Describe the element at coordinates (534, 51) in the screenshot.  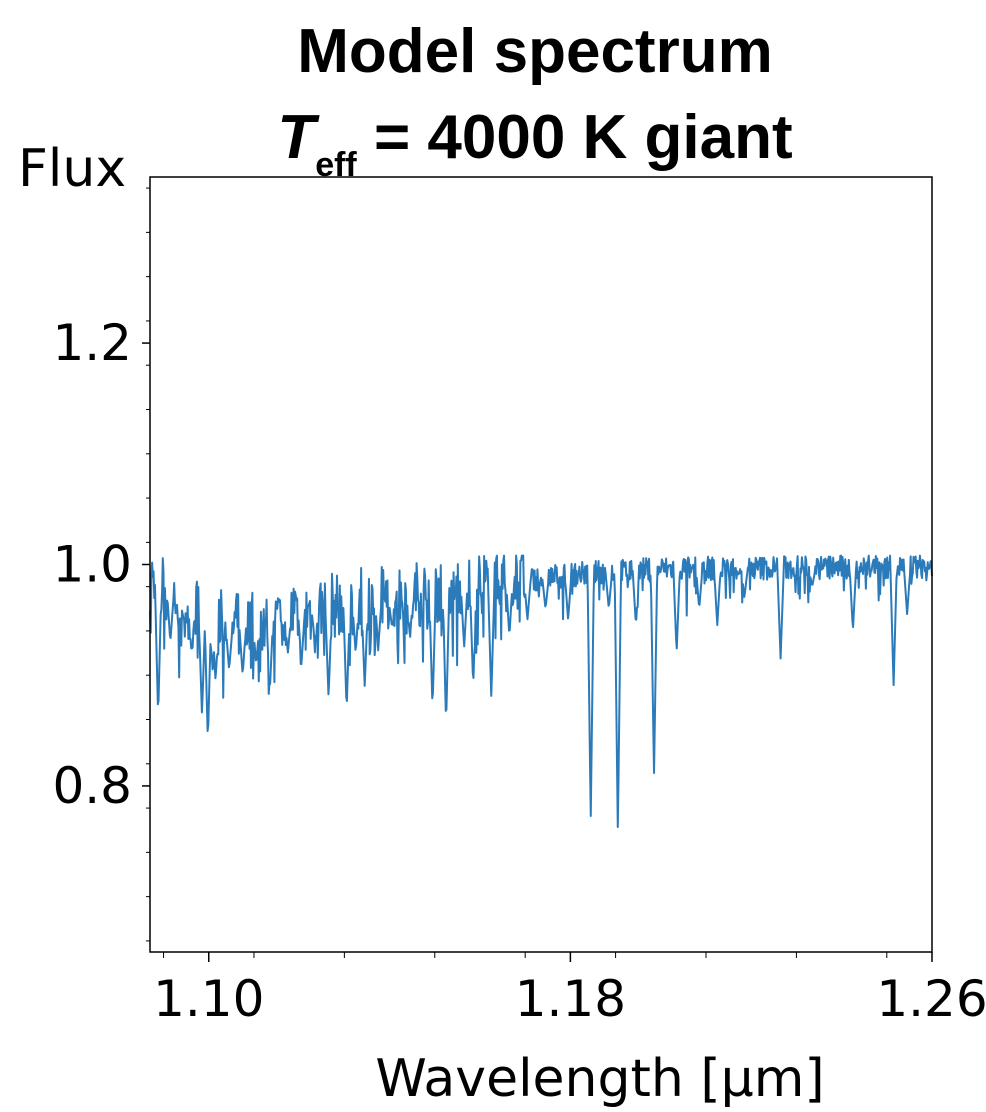
I see `chart-title: Model spectrum` at that location.